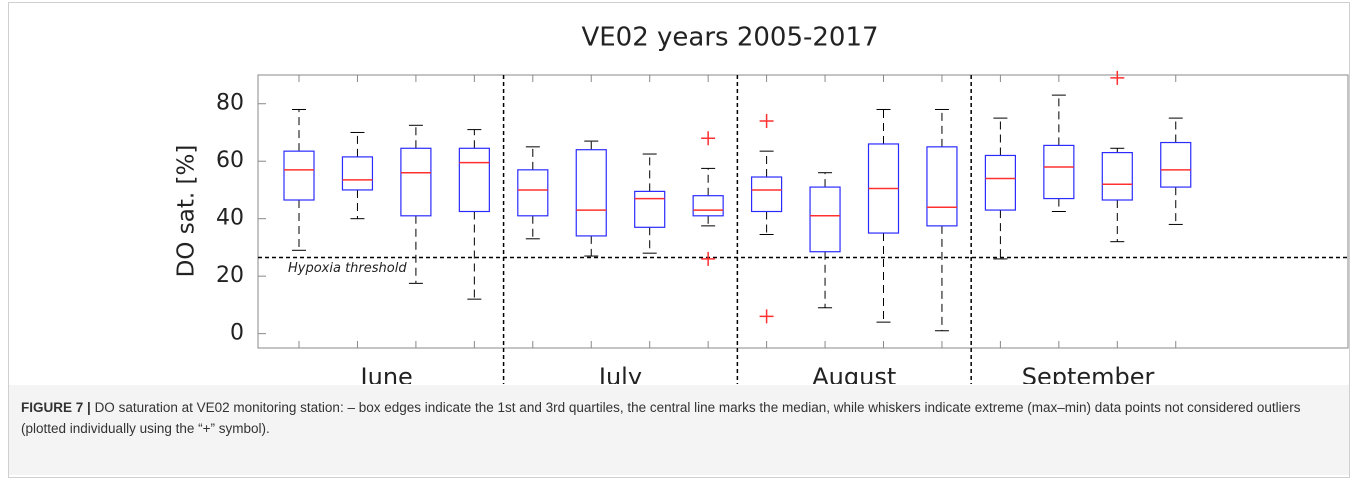 The width and height of the screenshot is (1358, 486). Describe the element at coordinates (230, 103) in the screenshot. I see `y-tick-label: 80` at that location.